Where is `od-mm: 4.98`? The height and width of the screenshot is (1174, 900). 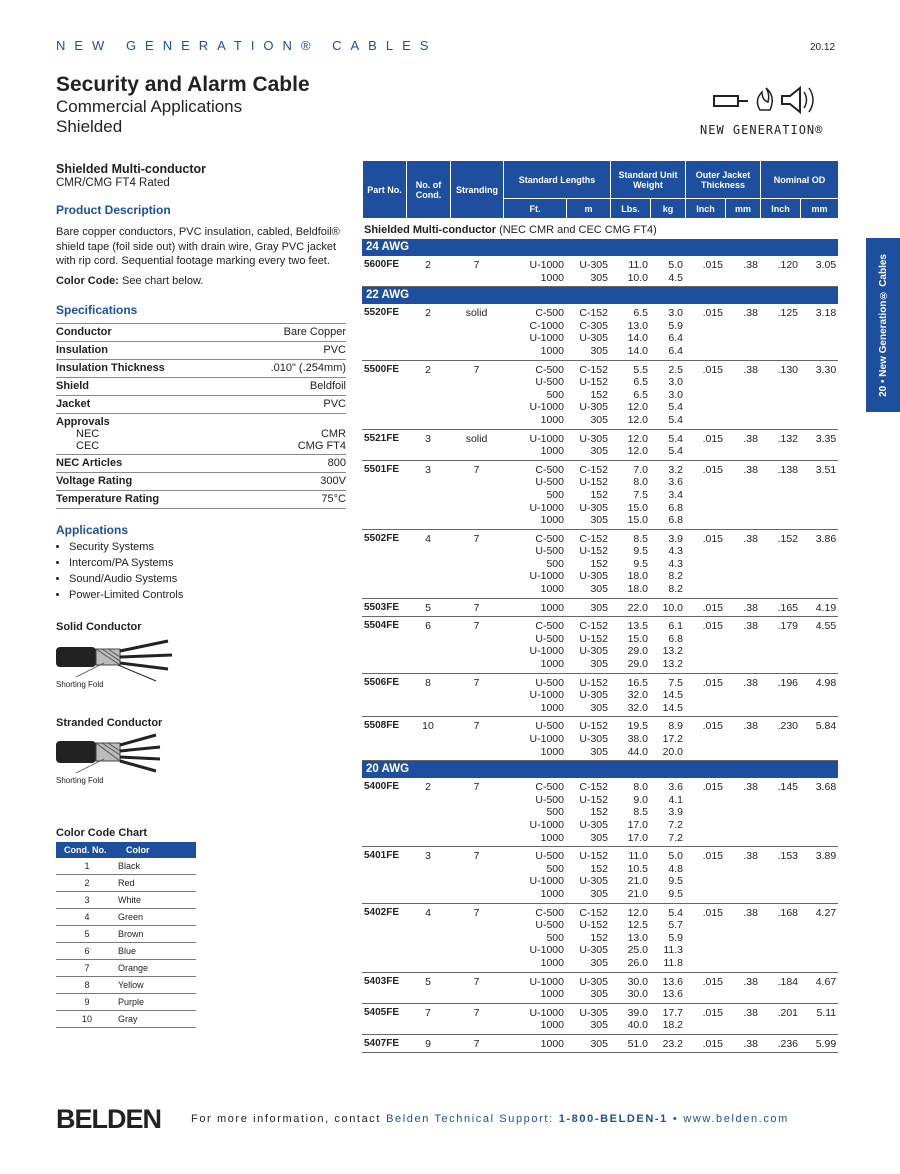 od-mm: 4.98 is located at coordinates (819, 695).